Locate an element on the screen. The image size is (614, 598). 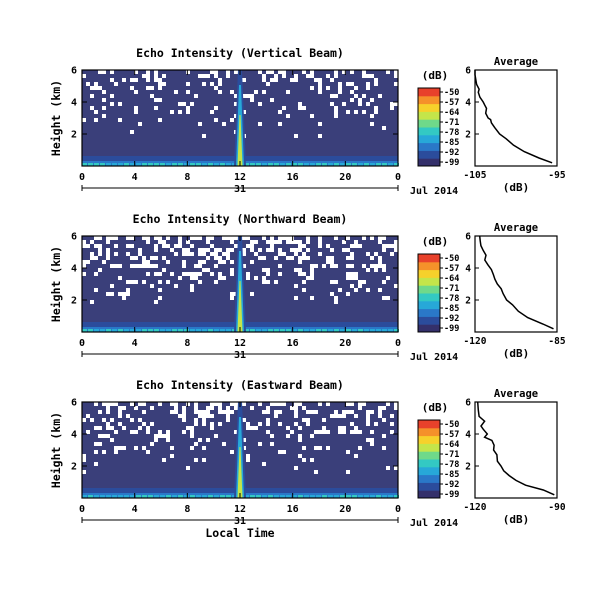
colorbar-tick-label: -78 is located at coordinates (451, 299).